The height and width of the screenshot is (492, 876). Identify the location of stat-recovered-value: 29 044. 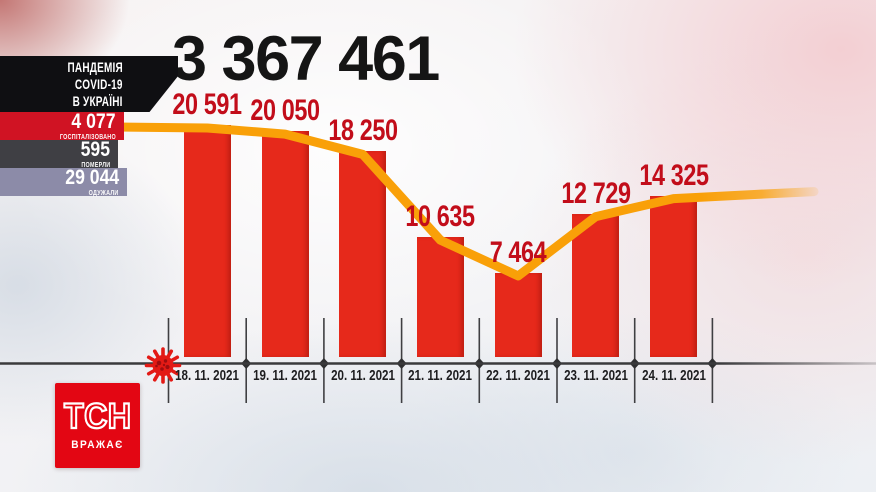
(92, 177).